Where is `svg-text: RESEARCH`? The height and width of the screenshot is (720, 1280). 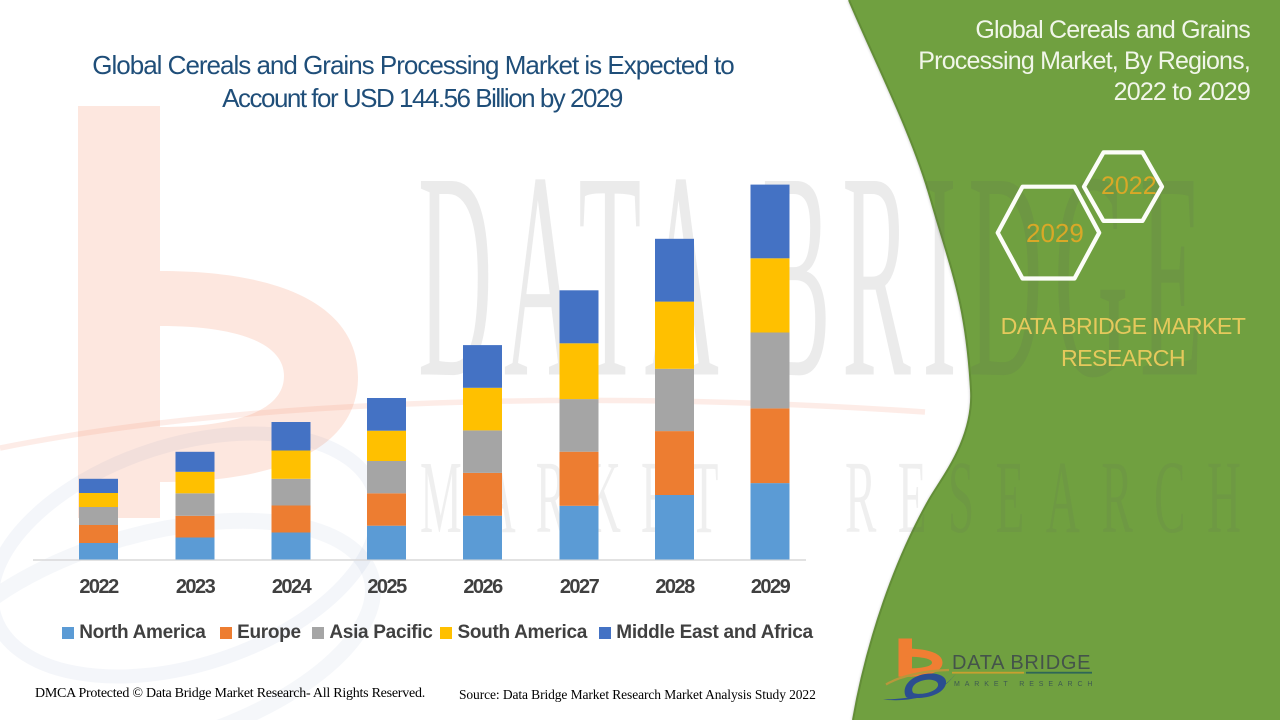
svg-text: RESEARCH is located at coordinates (1053, 498).